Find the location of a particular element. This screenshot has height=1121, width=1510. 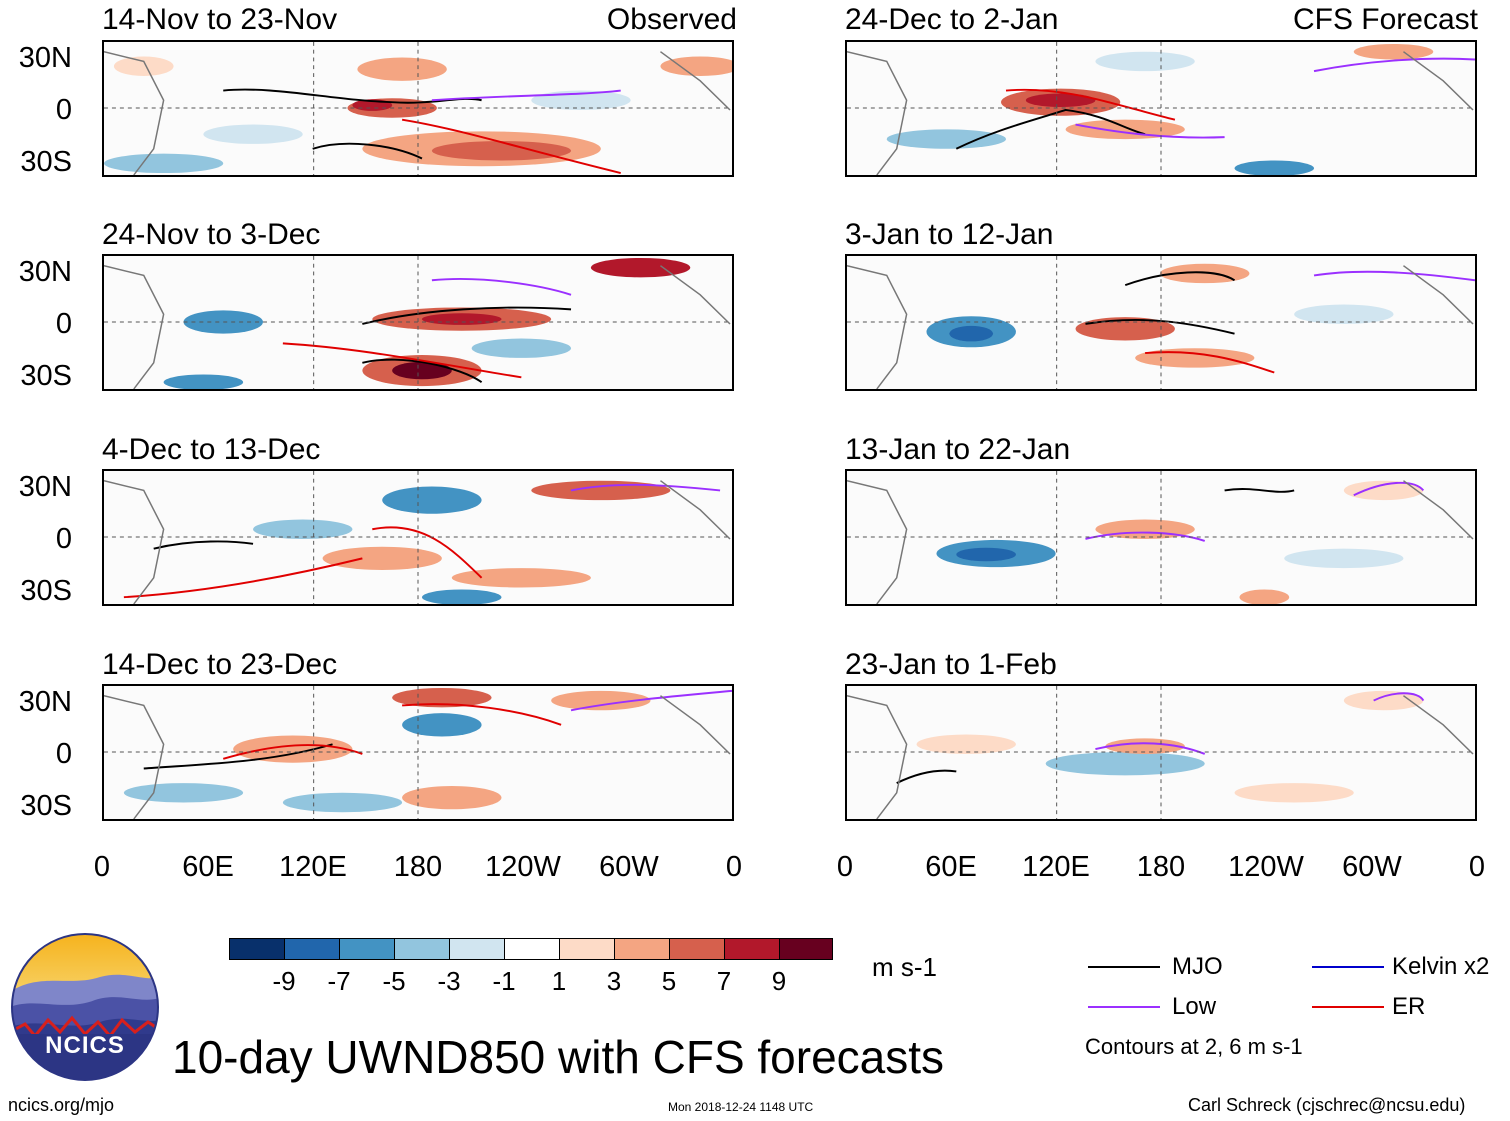

lon-label-right-60w: 60W is located at coordinates (1372, 867).